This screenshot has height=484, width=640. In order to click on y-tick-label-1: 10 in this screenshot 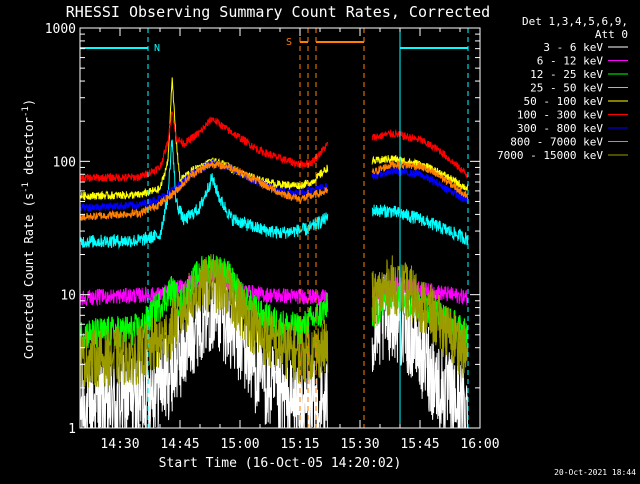, I will do `click(68, 296)`.